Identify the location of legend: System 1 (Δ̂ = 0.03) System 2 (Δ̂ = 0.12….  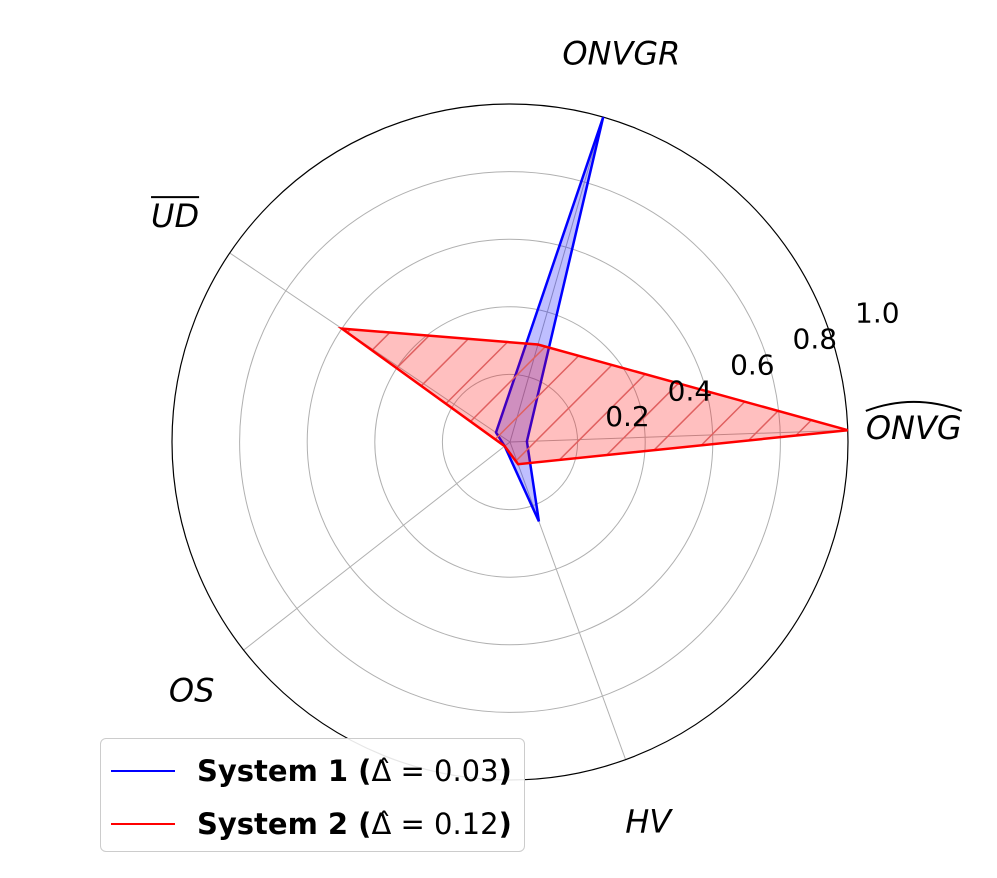
(312, 795).